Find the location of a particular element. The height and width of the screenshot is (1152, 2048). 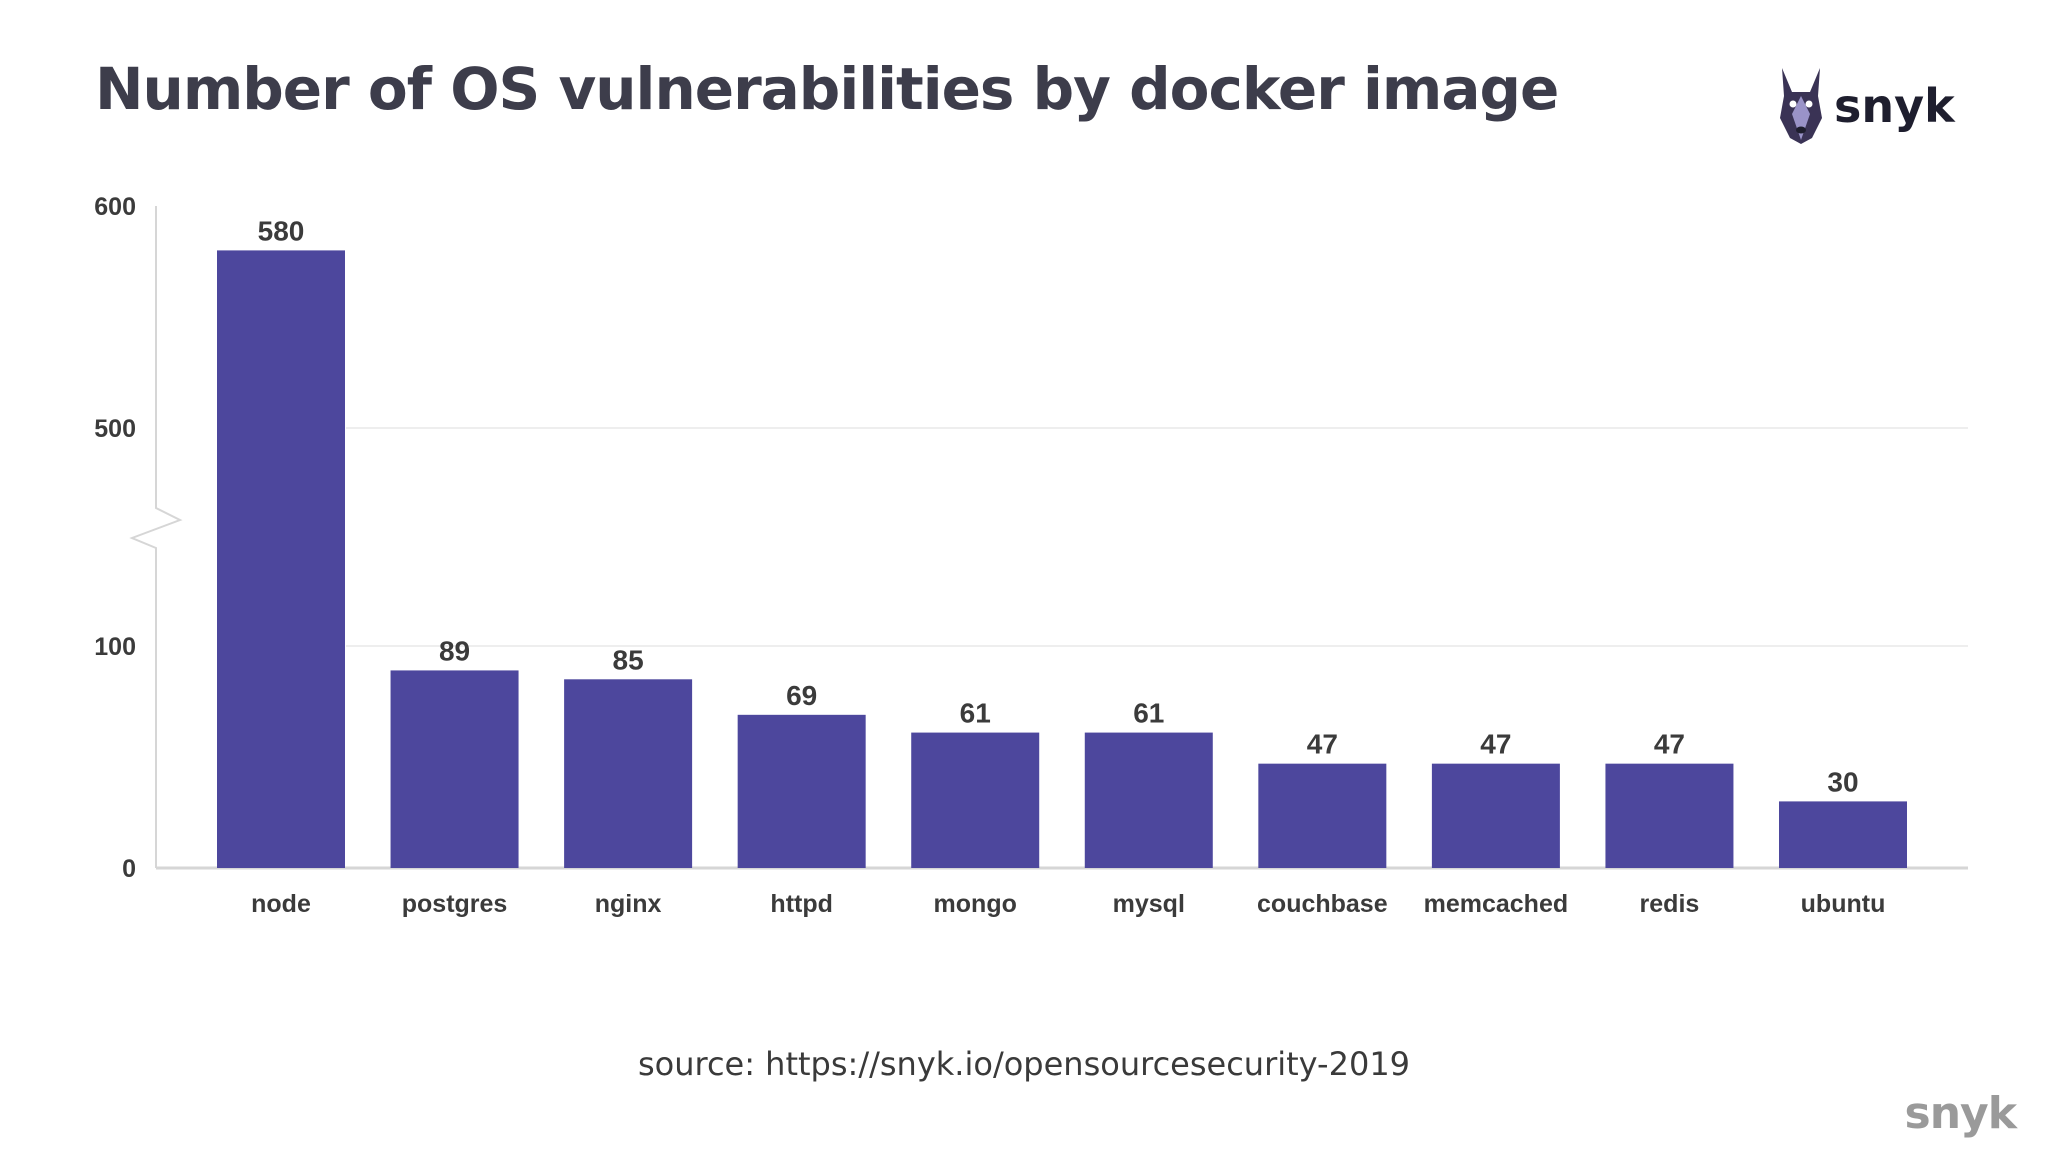

snyk-logo: snyk is located at coordinates (1866, 106).